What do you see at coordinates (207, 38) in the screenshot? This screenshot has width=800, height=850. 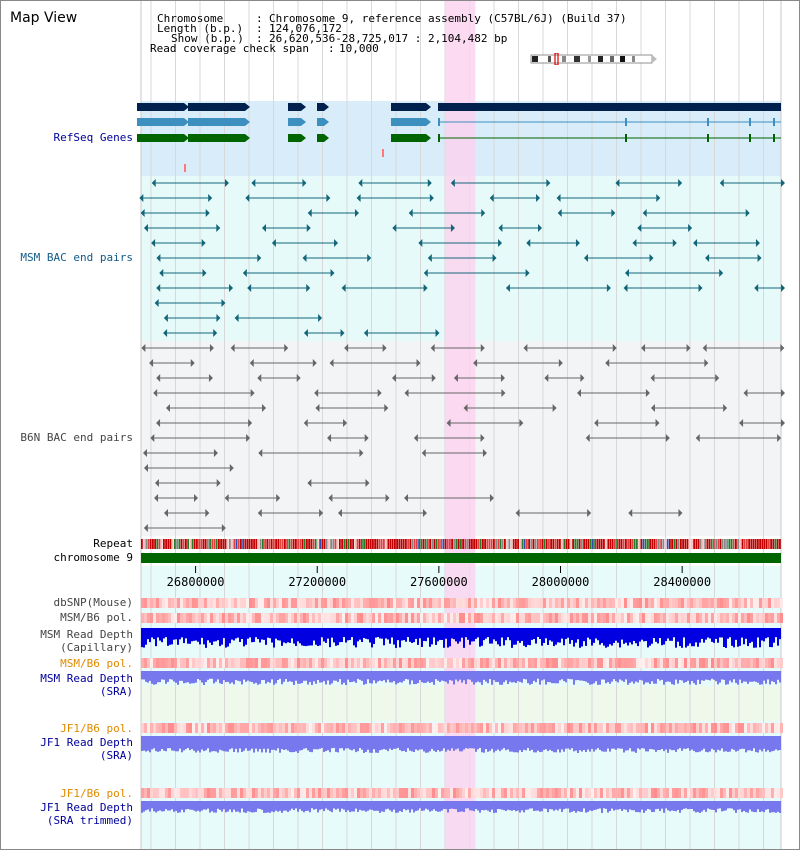 I see `show-label: Show (b.p.)` at bounding box center [207, 38].